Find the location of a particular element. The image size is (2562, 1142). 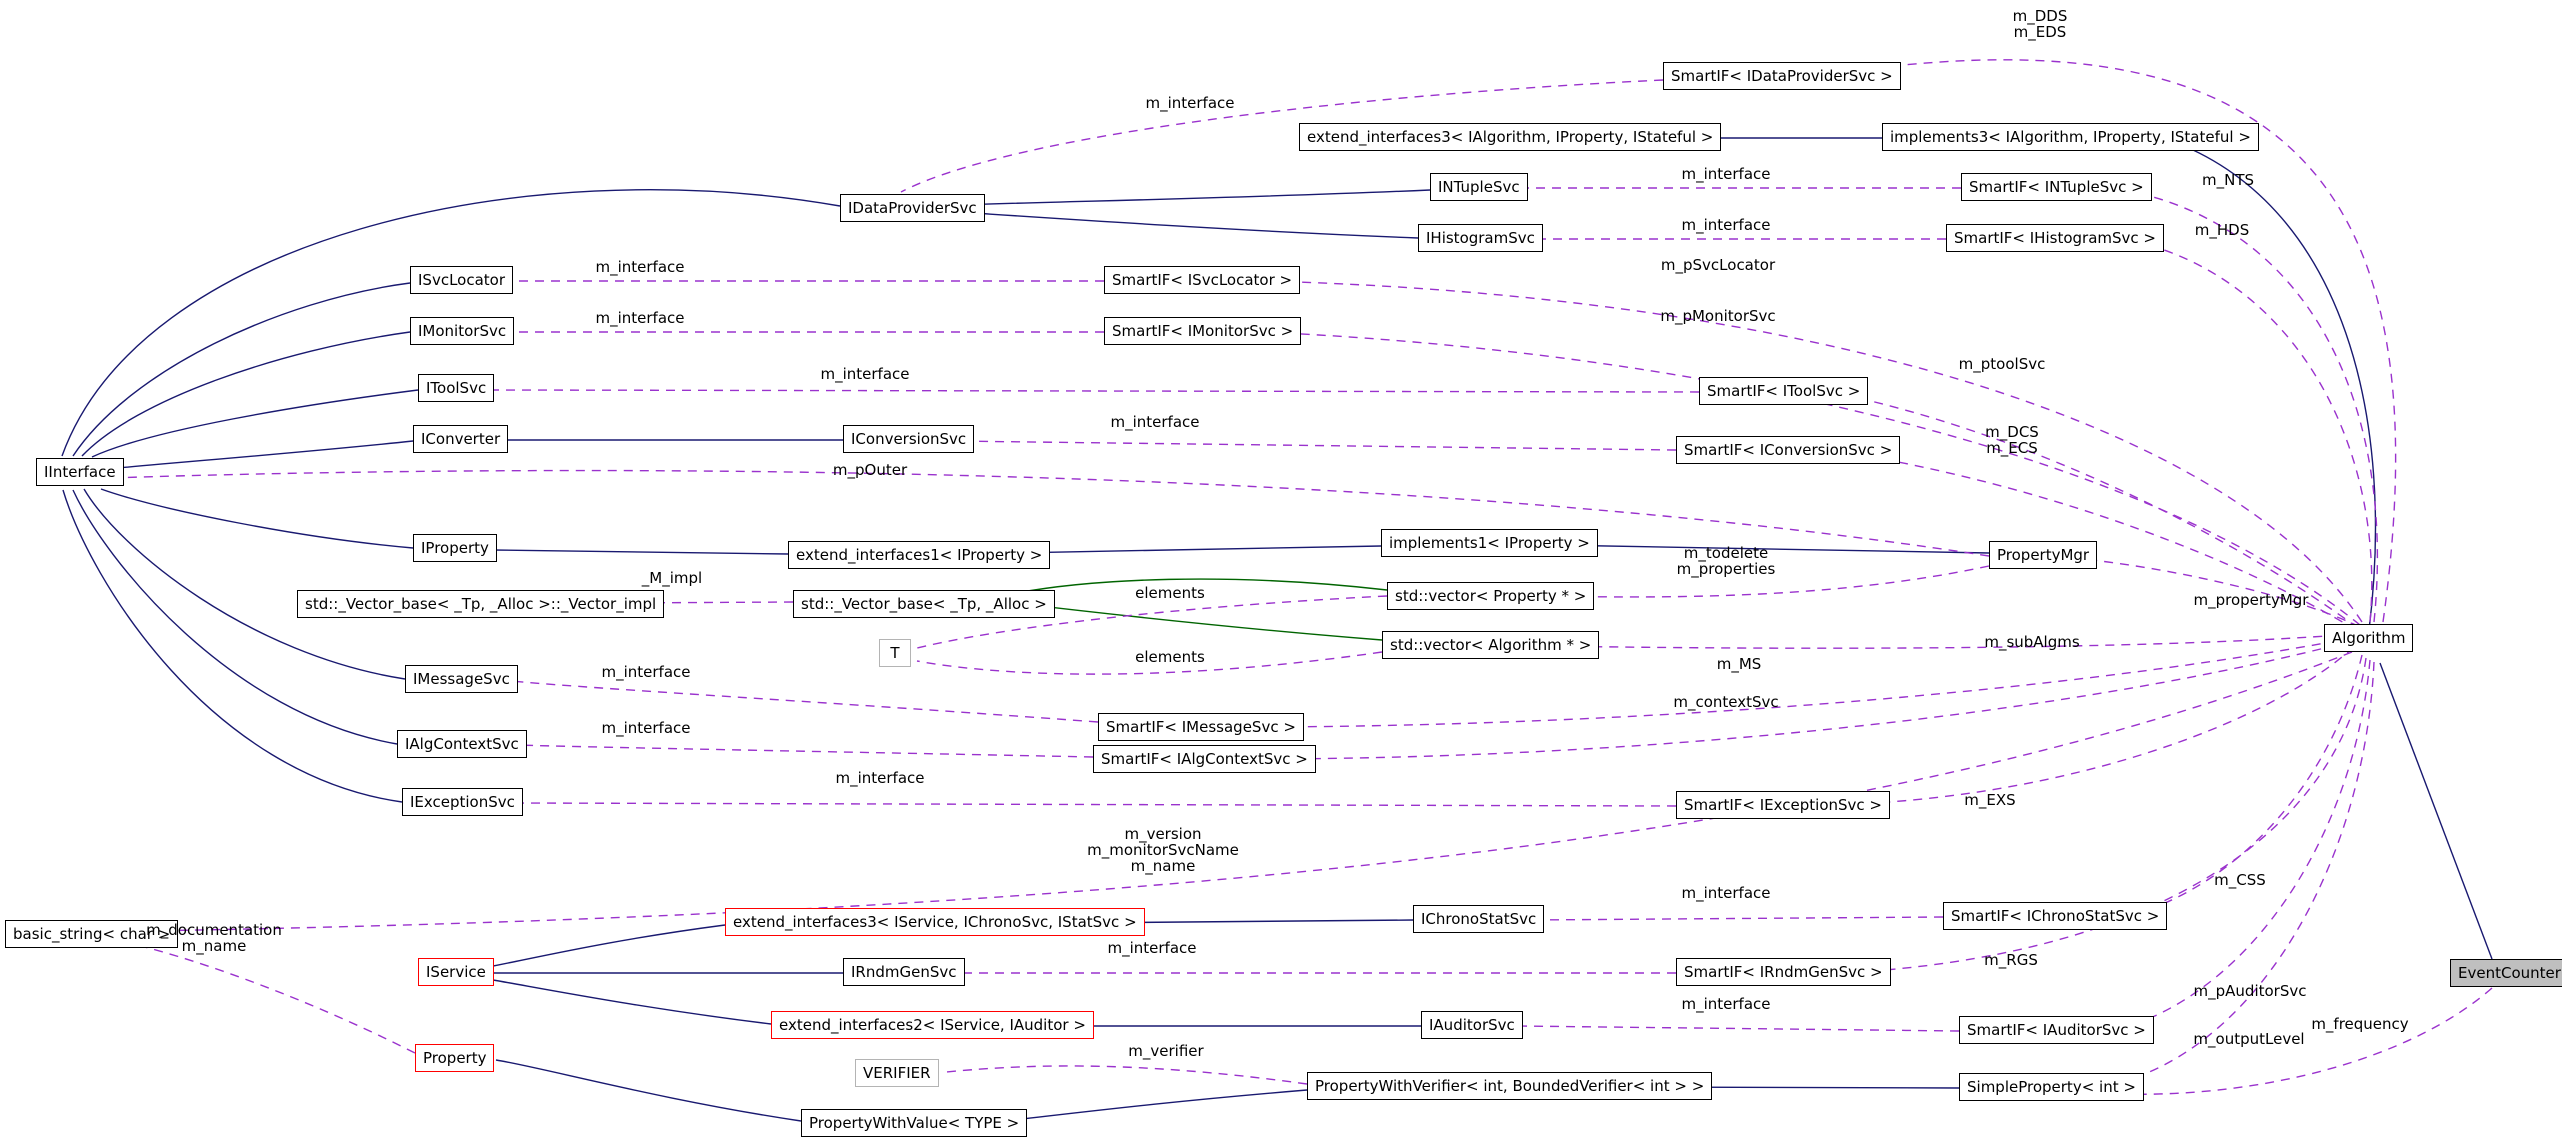

node-iinterface: IInterface is located at coordinates (80, 472).